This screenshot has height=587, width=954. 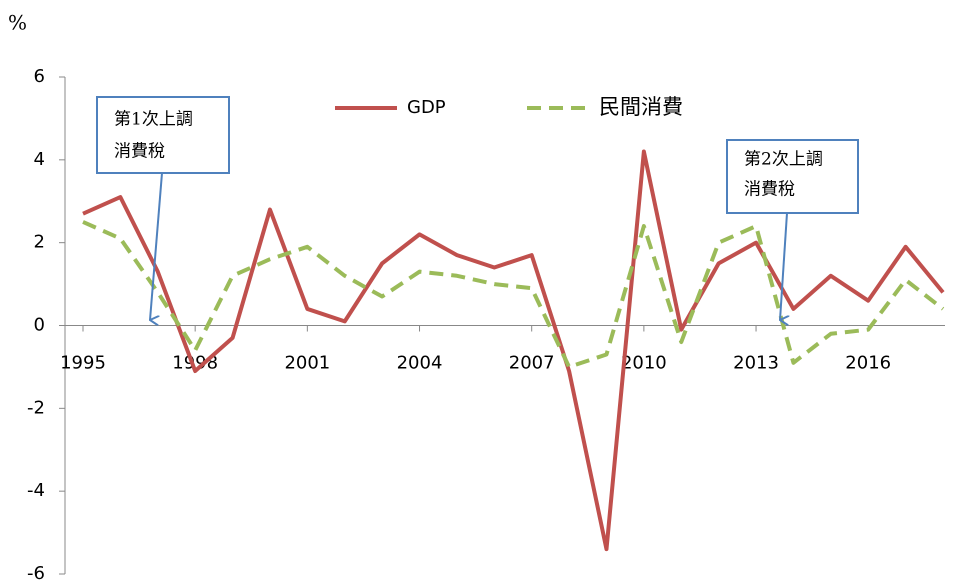 I want to click on x-tick-label: 1998, so click(x=195, y=363).